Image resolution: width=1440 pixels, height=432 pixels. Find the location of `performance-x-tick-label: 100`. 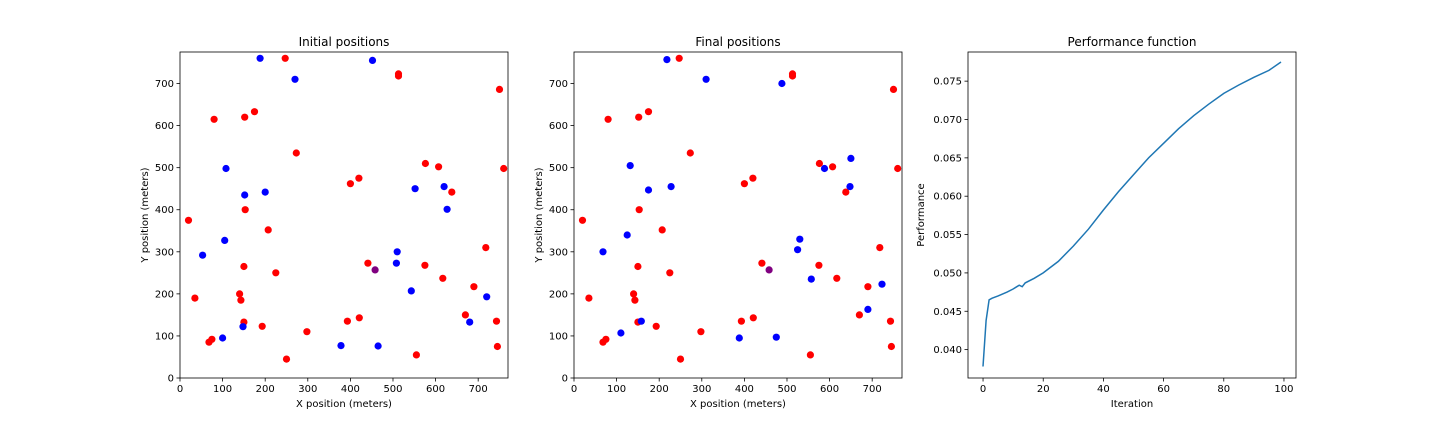

performance-x-tick-label: 100 is located at coordinates (1283, 389).